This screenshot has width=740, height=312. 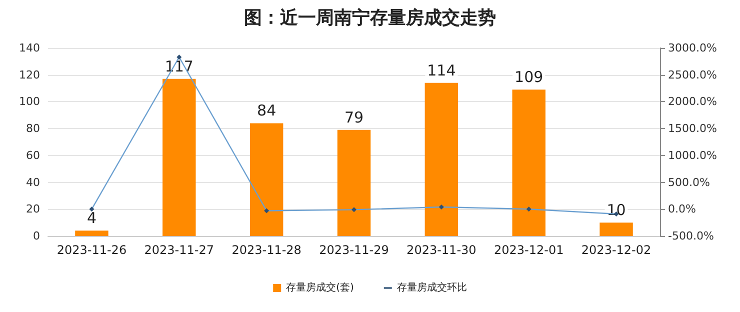 What do you see at coordinates (29, 75) in the screenshot?
I see `y-tick-label: 120` at bounding box center [29, 75].